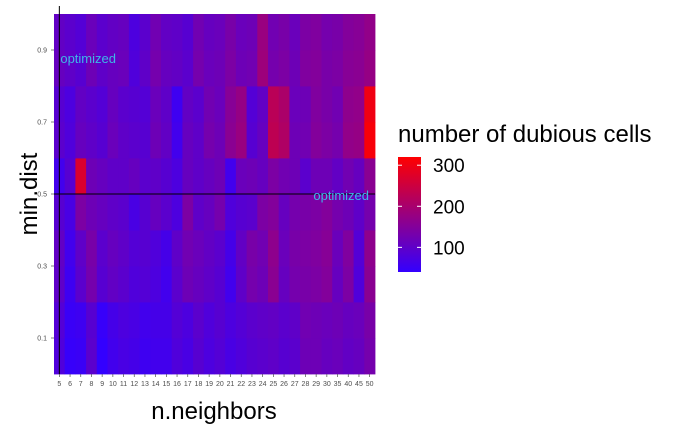 Image resolution: width=700 pixels, height=432 pixels. I want to click on x-axis-title: n.neighbors, so click(213, 411).